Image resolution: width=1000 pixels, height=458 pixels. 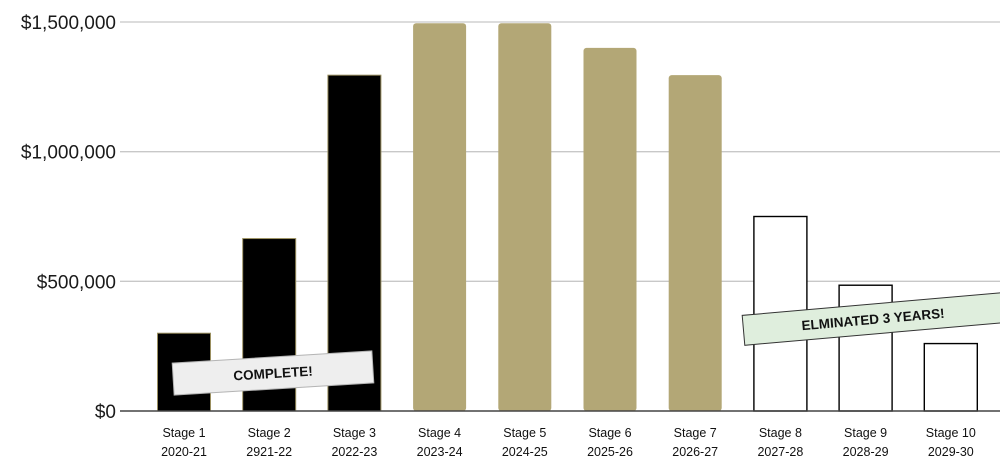 What do you see at coordinates (68, 153) in the screenshot?
I see `y-tick-label: $1,000,000` at bounding box center [68, 153].